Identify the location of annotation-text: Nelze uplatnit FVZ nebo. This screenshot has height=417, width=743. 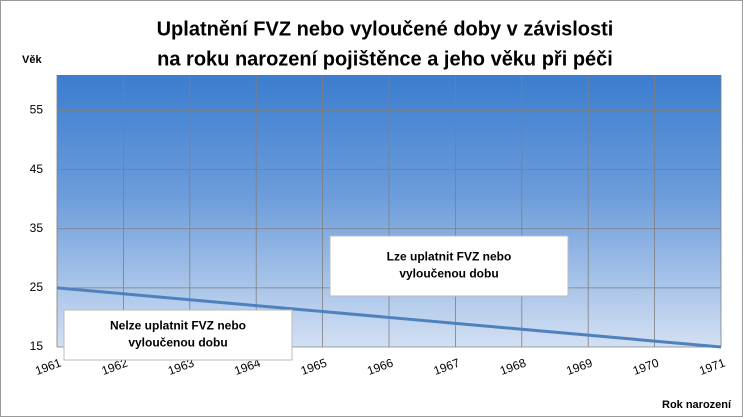
(178, 326).